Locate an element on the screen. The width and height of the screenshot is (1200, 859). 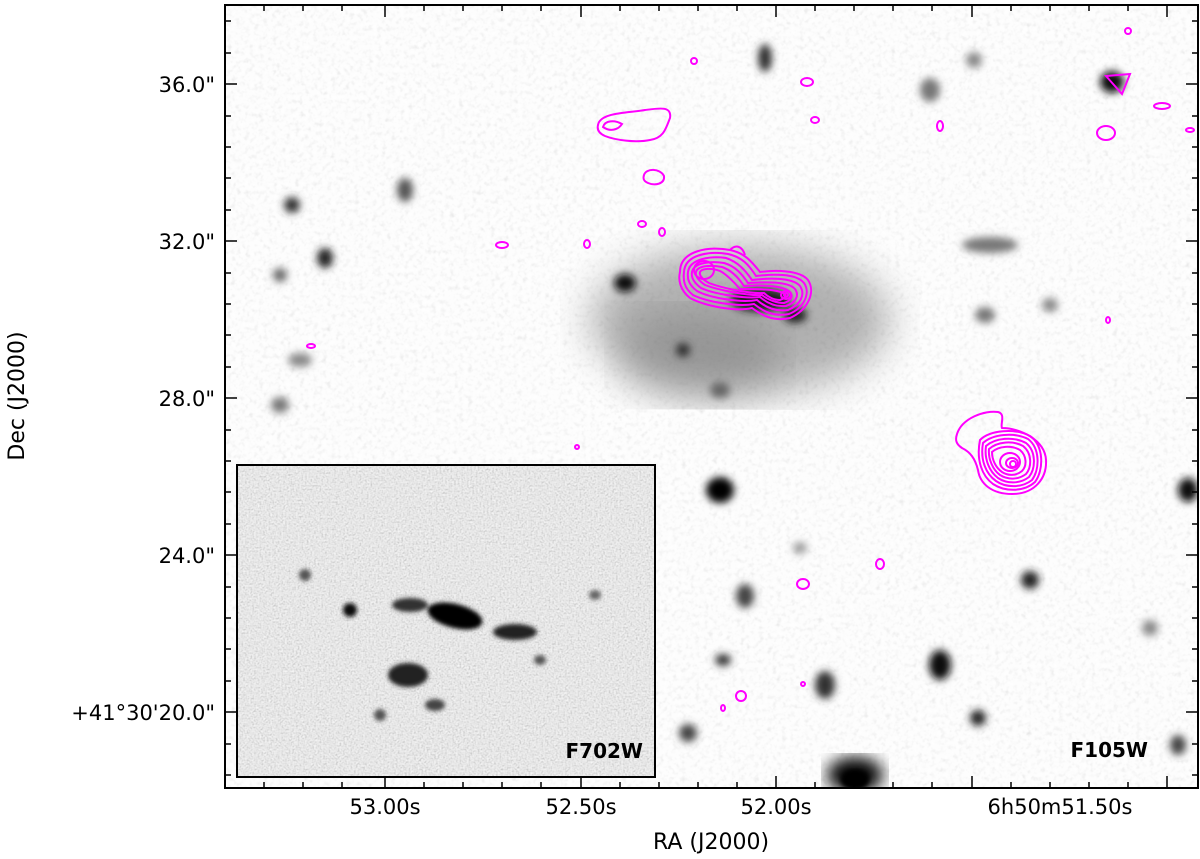
y-axis-title: Dec (J2000) is located at coordinates (17, 395).